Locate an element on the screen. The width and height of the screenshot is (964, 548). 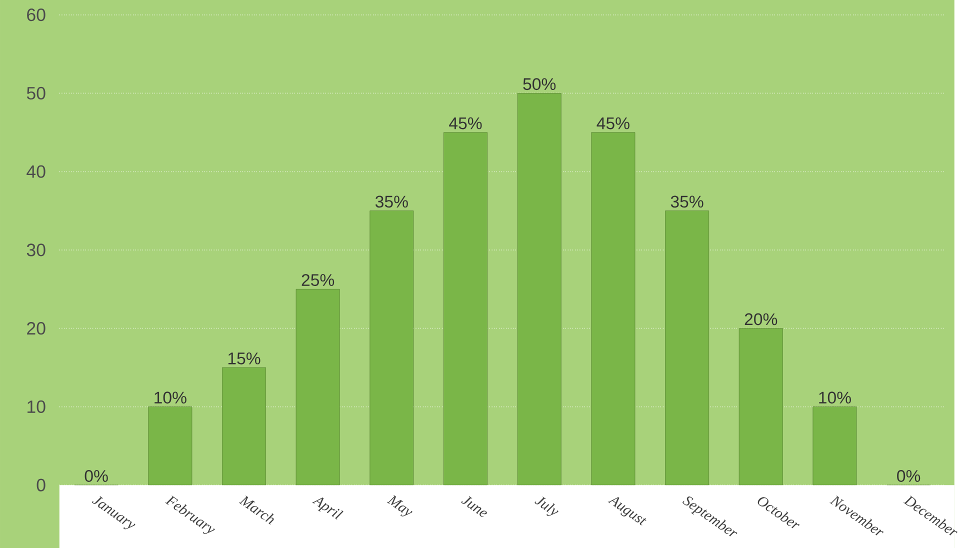
x-tick-label: June is located at coordinates (474, 506).